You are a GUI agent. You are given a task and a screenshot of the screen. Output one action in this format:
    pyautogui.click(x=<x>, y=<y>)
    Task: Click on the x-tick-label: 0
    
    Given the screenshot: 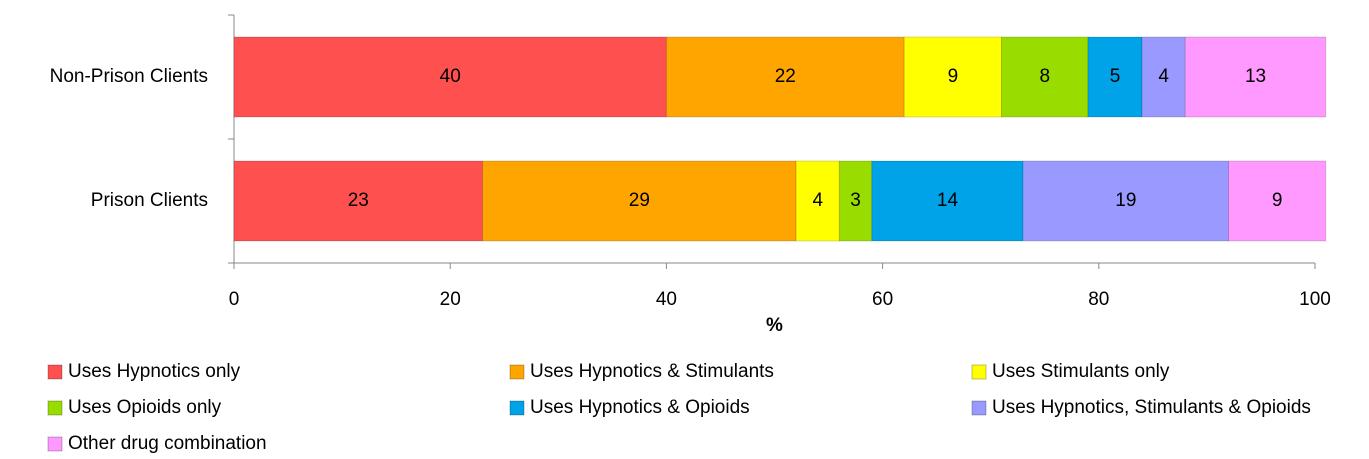 What is the action you would take?
    pyautogui.click(x=234, y=299)
    